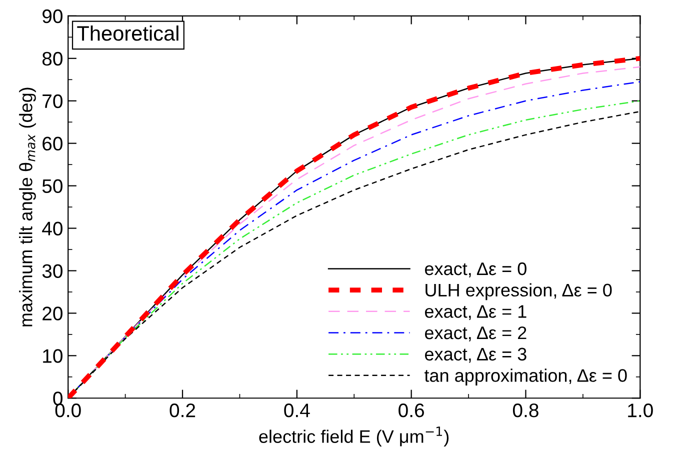 Image resolution: width=681 pixels, height=455 pixels. I want to click on x-tick-label: 0.4, so click(297, 411).